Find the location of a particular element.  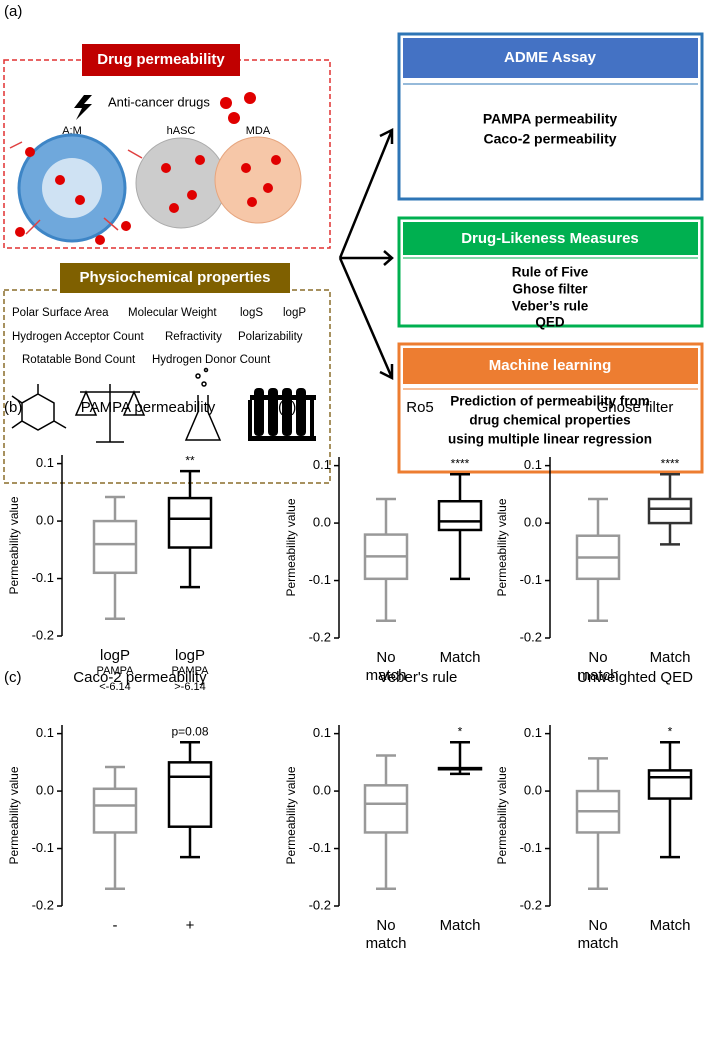

chart-title: Ro5 is located at coordinates (420, 407).